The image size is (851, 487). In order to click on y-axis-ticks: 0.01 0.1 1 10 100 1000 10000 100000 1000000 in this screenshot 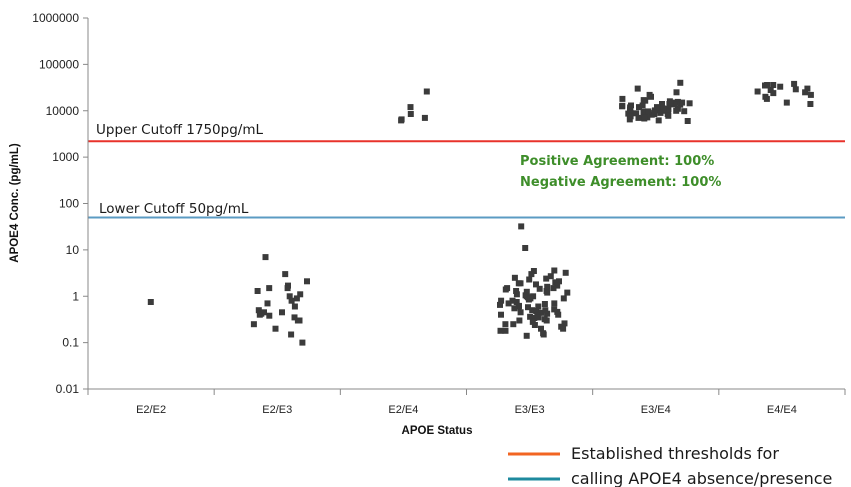, I will do `click(60, 203)`.